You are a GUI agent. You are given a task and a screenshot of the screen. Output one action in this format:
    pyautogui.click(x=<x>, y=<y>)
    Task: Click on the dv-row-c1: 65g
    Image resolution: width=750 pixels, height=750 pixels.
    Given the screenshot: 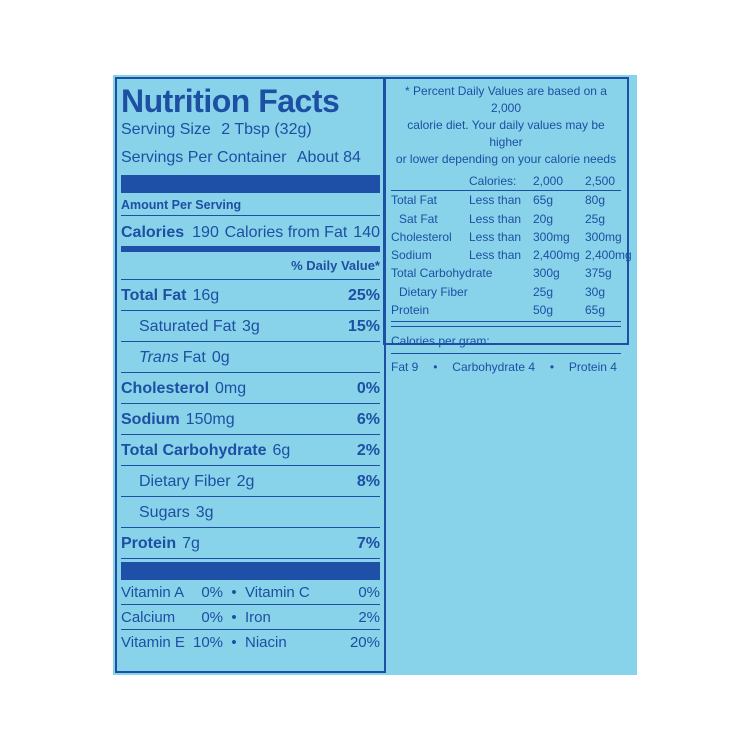 What is the action you would take?
    pyautogui.click(x=543, y=200)
    